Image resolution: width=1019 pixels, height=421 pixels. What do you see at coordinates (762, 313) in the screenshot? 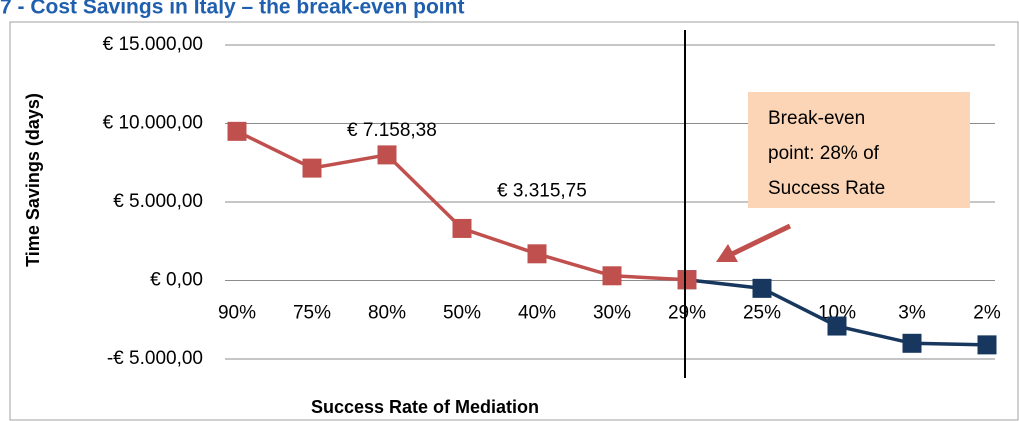
I see `x-tick-label: 25%` at bounding box center [762, 313].